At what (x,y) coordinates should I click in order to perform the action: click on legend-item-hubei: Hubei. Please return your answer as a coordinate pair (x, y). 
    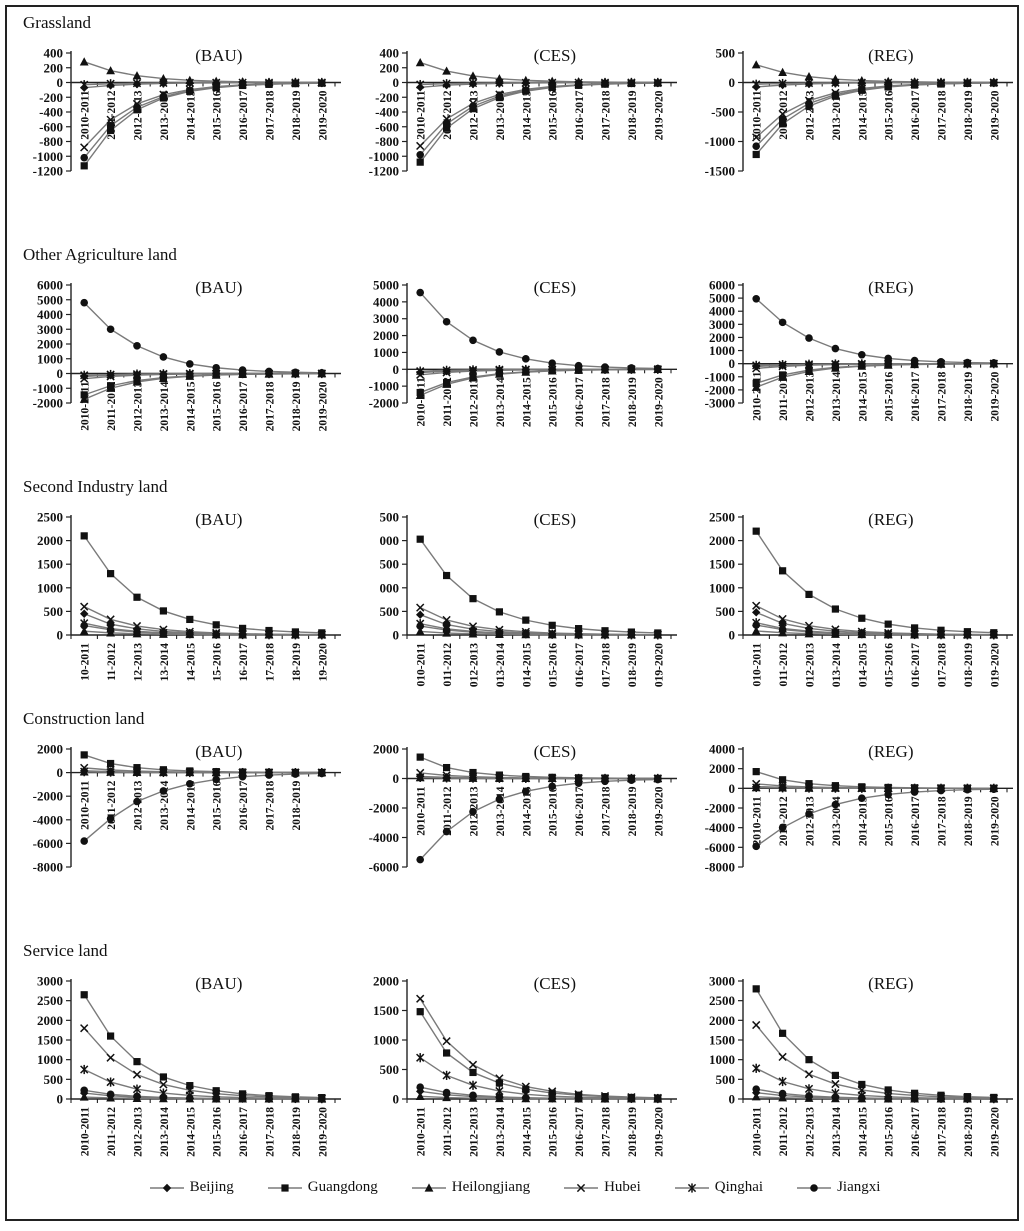
    Looking at the image, I should click on (602, 1187).